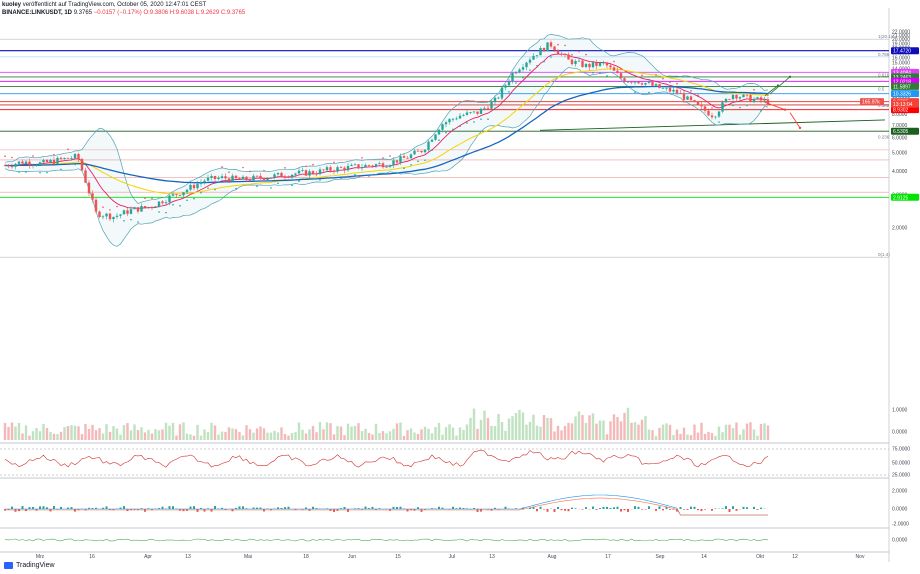 The width and height of the screenshot is (920, 574). I want to click on oscillator-line, so click(386, 540).